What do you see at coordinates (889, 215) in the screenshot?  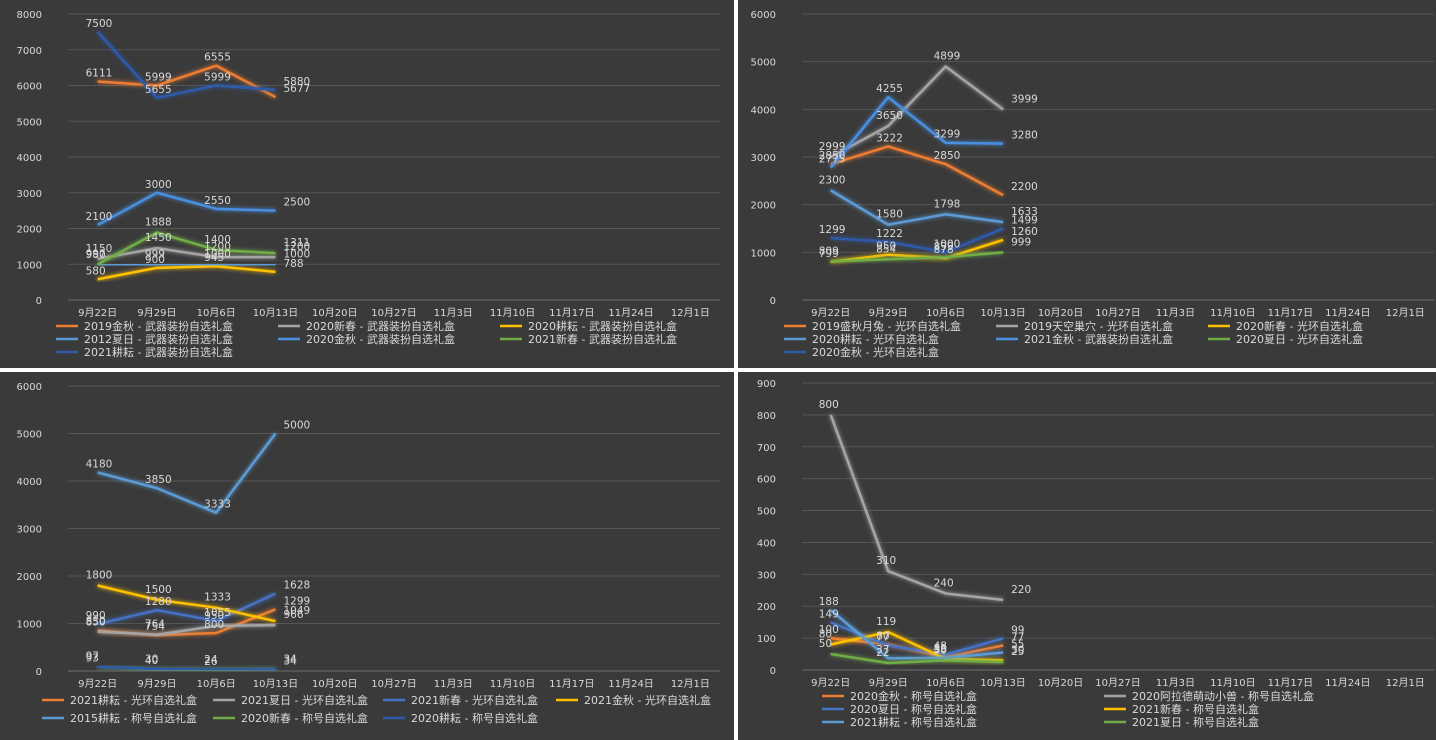 I see `data-label: 1580` at bounding box center [889, 215].